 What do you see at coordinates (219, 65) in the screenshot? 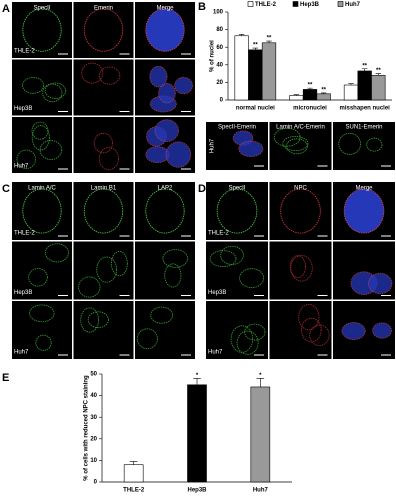
I see `y-tick-label: 40` at bounding box center [219, 65].